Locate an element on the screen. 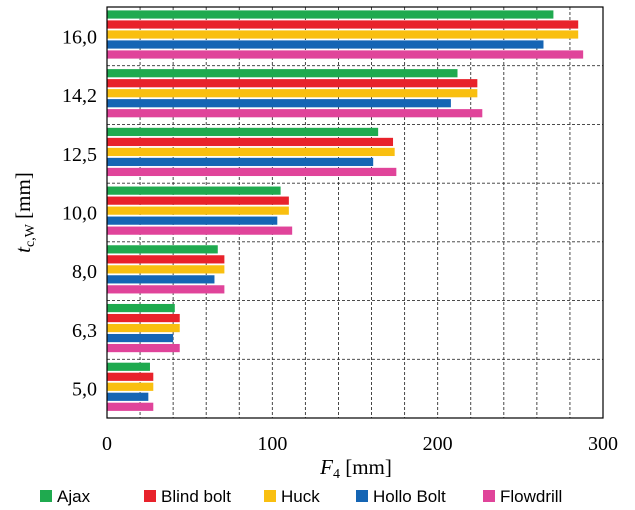  x-tick-label: 100 is located at coordinates (272, 444).